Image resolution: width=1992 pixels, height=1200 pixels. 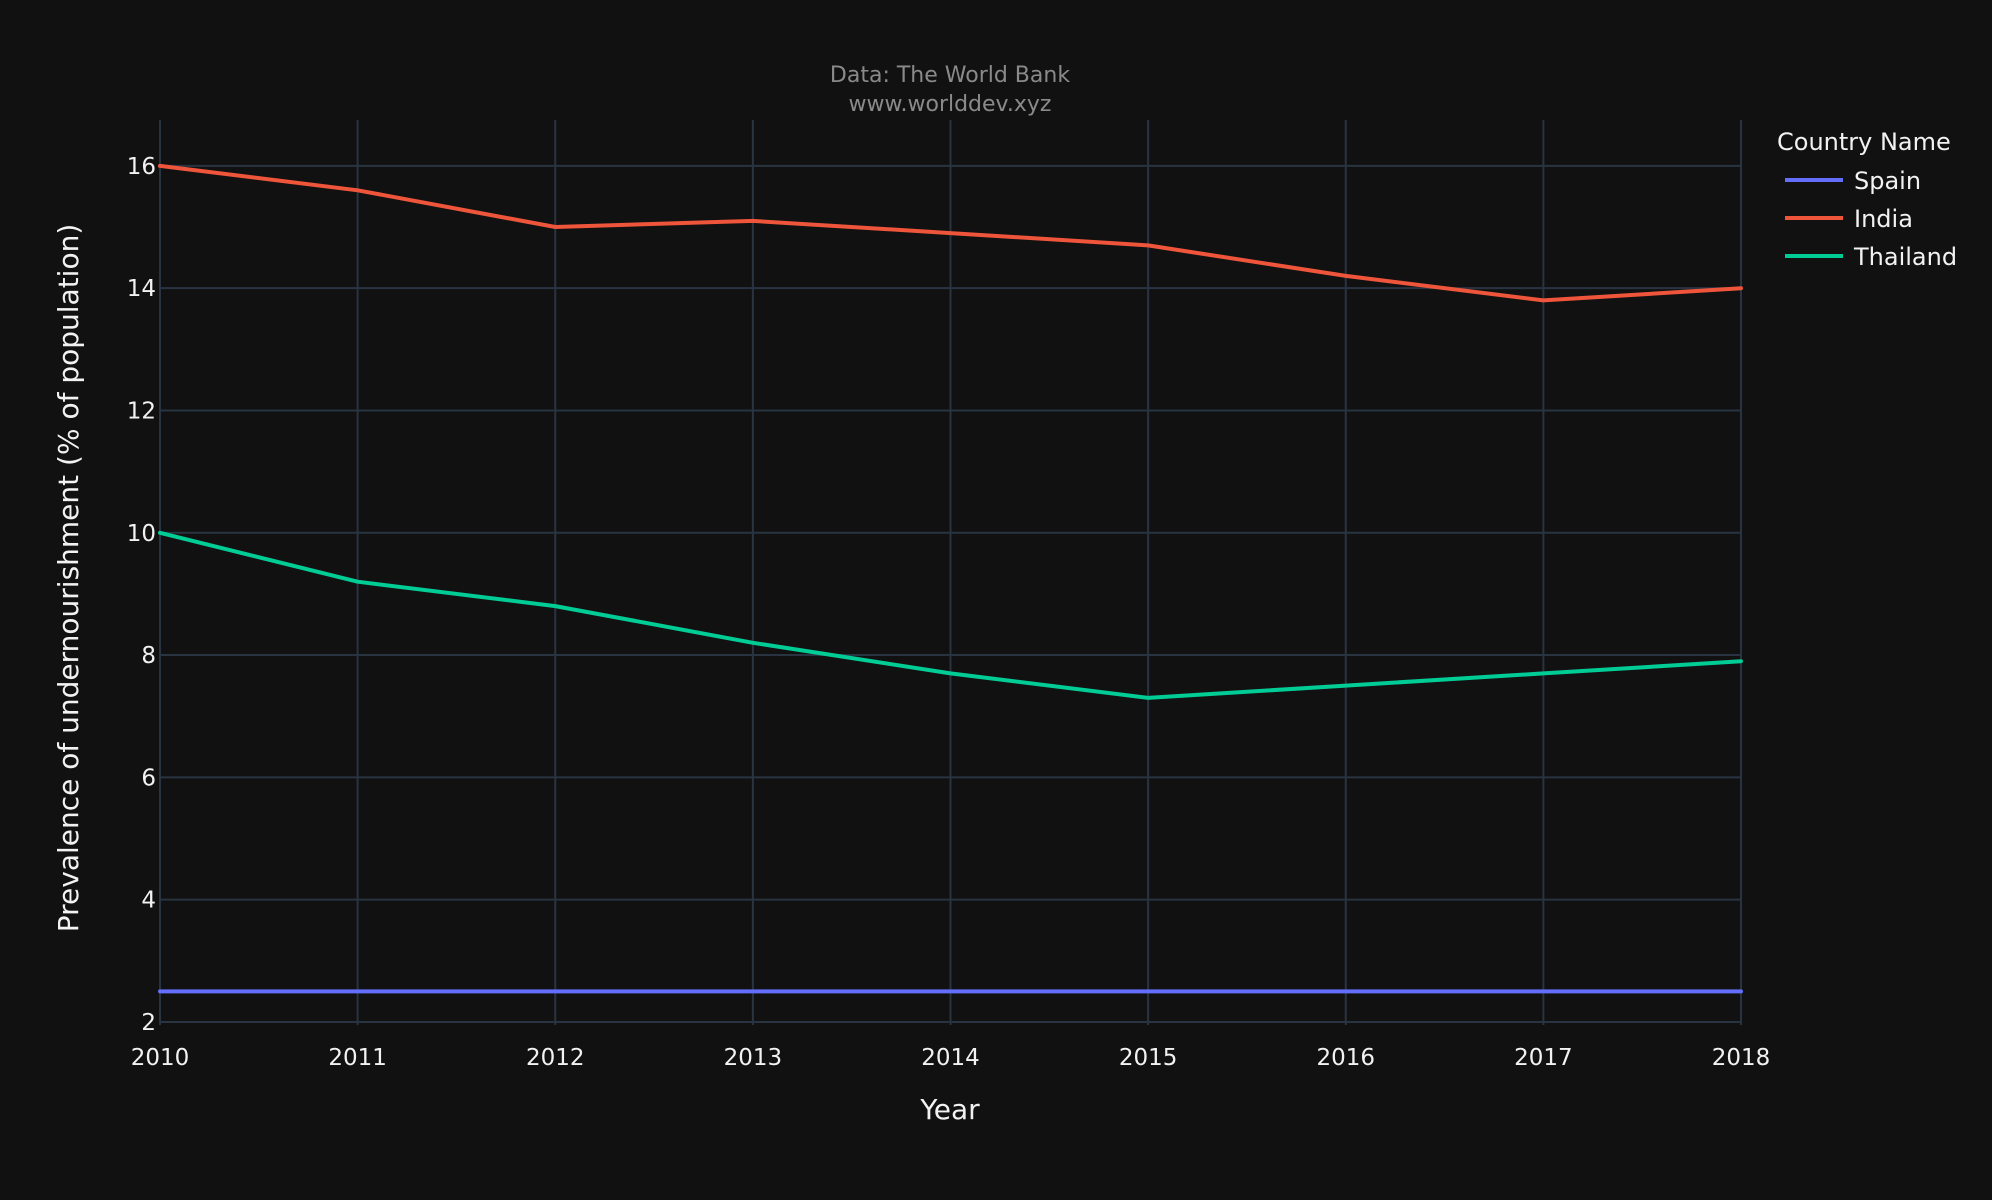 I want to click on legend-title: Country Name, so click(x=1864, y=142).